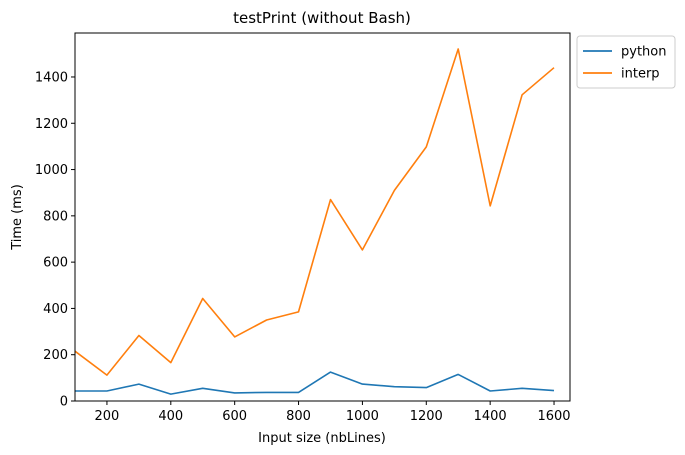 The width and height of the screenshot is (685, 455). I want to click on x-tick-label: 1600, so click(553, 416).